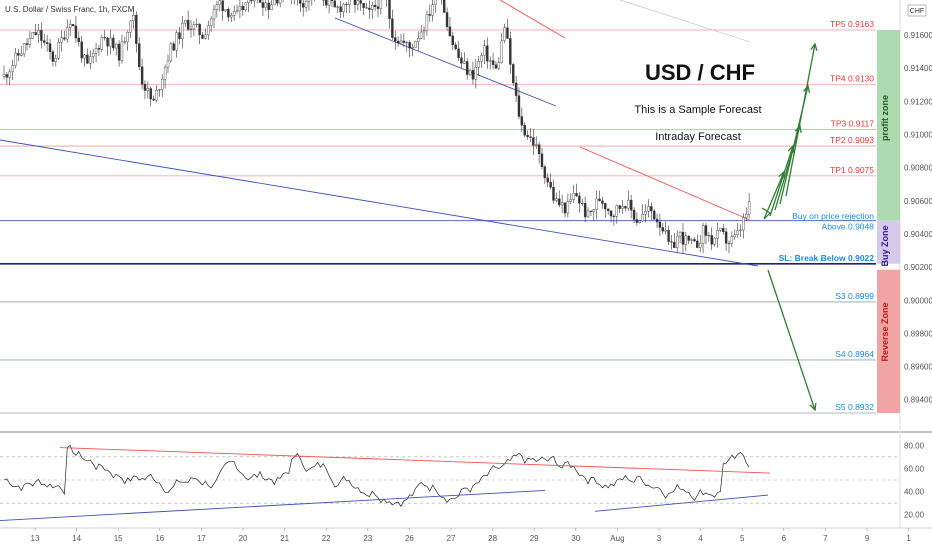 This screenshot has width=932, height=550. I want to click on time-tick-label: 3, so click(659, 538).